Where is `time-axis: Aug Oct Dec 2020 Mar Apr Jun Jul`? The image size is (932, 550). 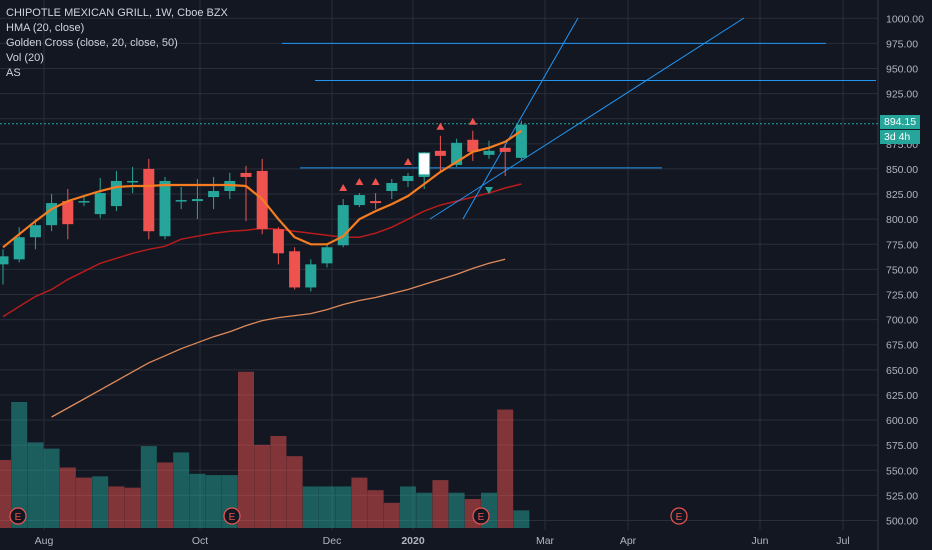
time-axis: Aug Oct Dec 2020 Mar Apr Jun Jul is located at coordinates (442, 541).